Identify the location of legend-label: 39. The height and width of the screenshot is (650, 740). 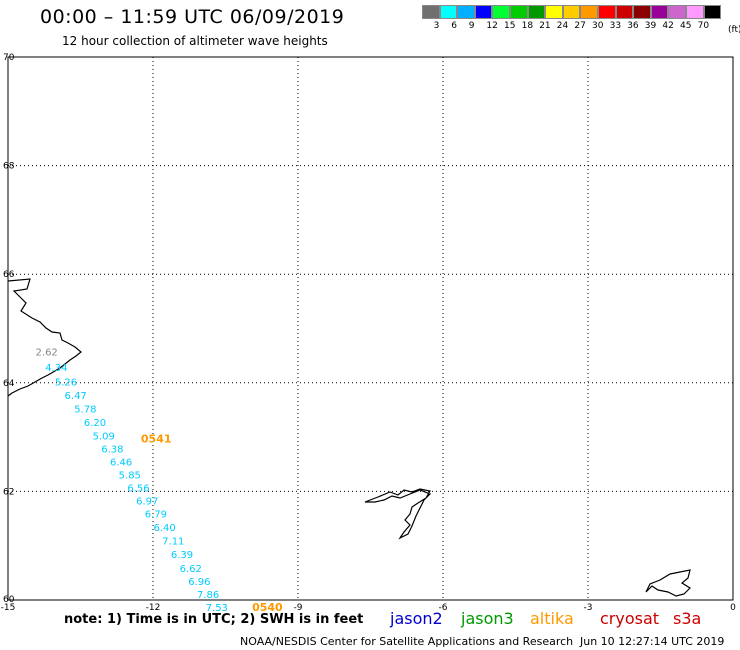
(650, 26).